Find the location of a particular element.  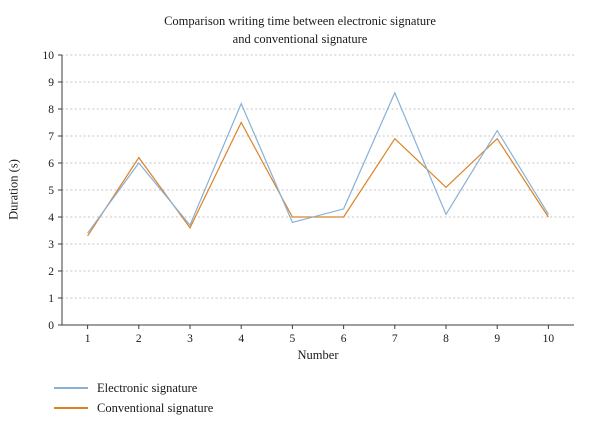

legend-swatch-electronic is located at coordinates (71, 388).